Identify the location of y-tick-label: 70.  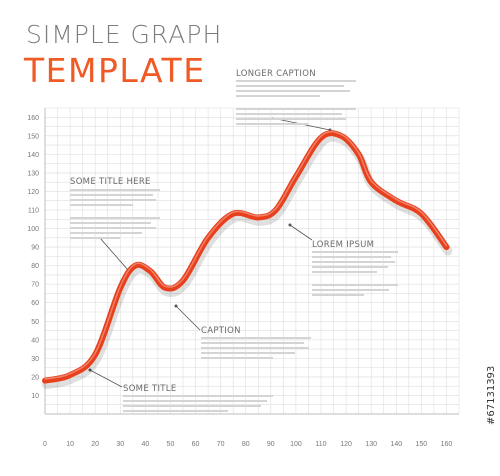
(35, 285).